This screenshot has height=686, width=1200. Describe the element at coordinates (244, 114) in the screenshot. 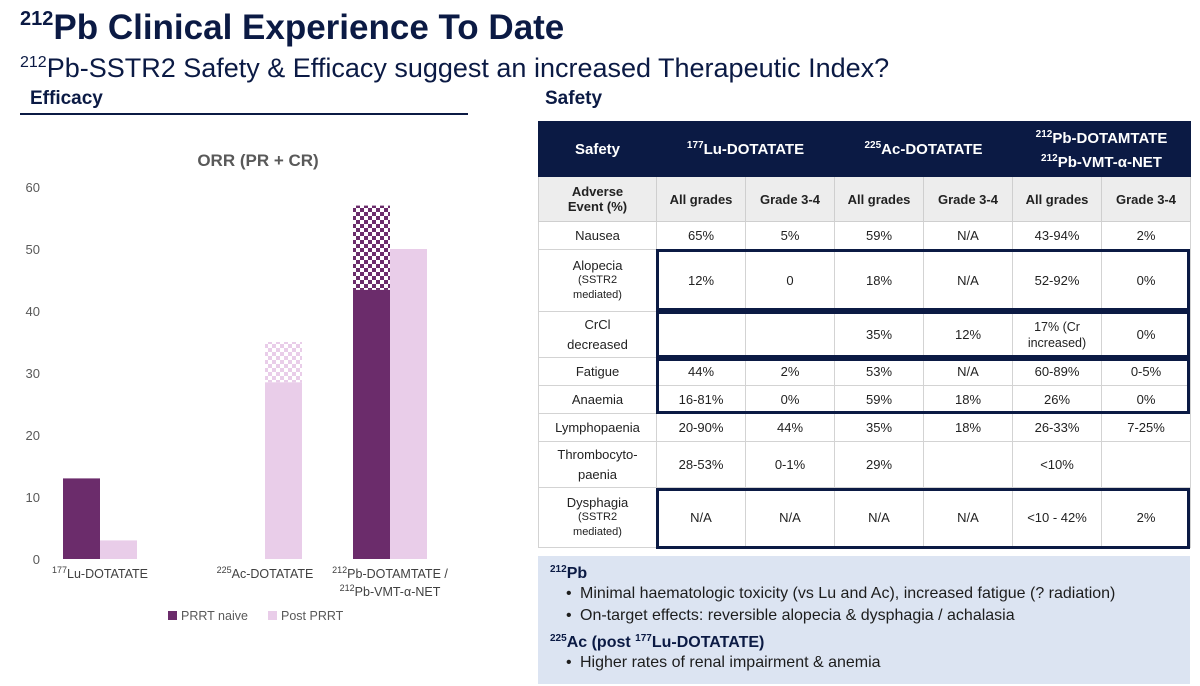

I see `efficacy-divider` at that location.